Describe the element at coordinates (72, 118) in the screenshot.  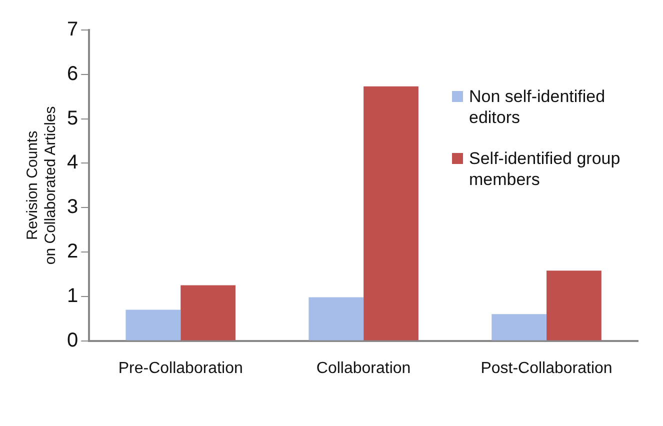
I see `y-tick-label: 5` at that location.